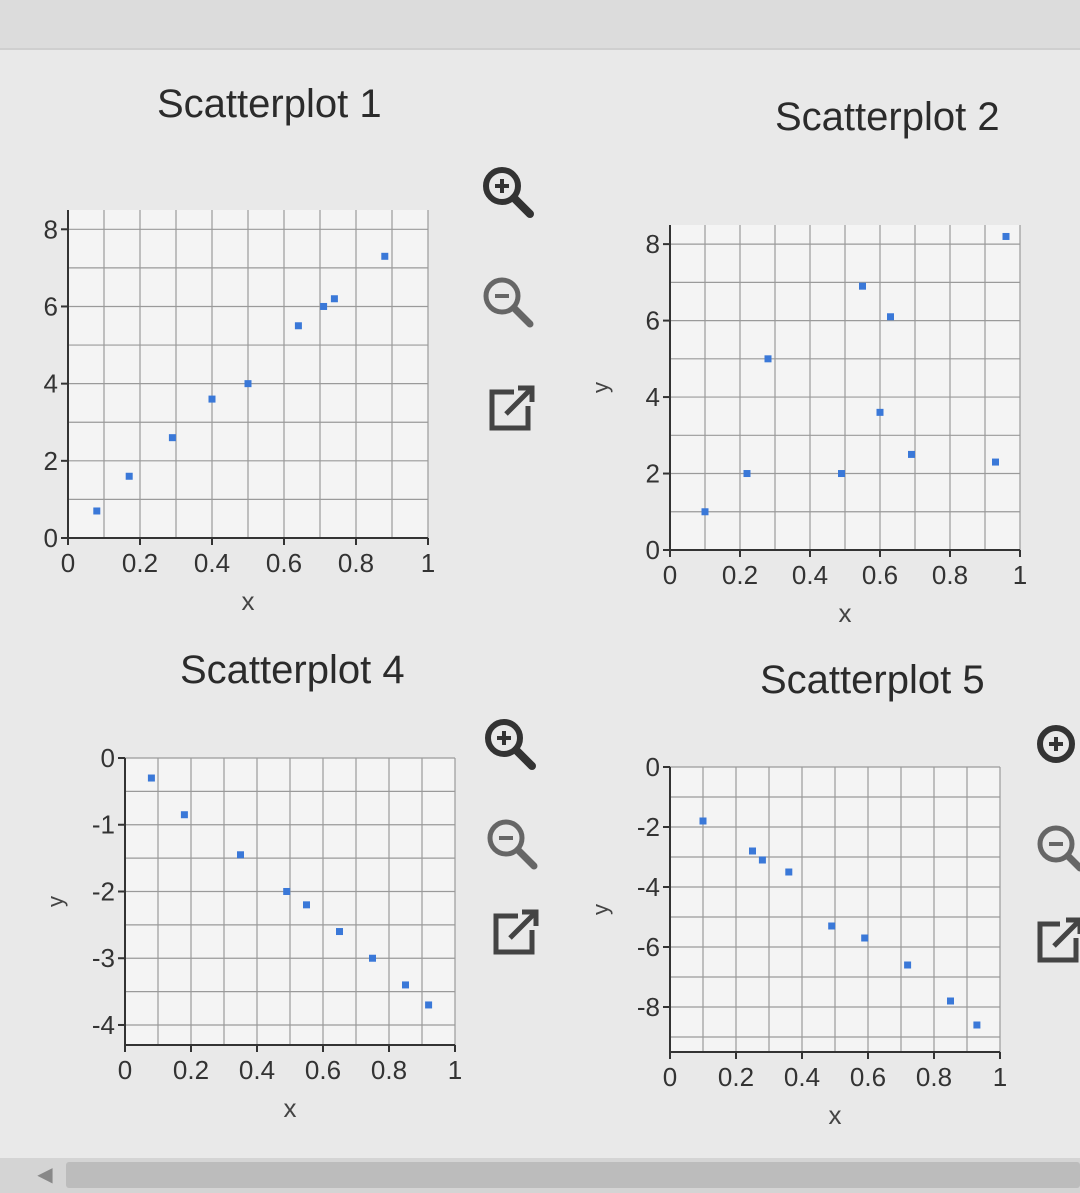 The width and height of the screenshot is (1080, 1193). Describe the element at coordinates (269, 104) in the screenshot. I see `chart-title: Scatterplot 1` at that location.